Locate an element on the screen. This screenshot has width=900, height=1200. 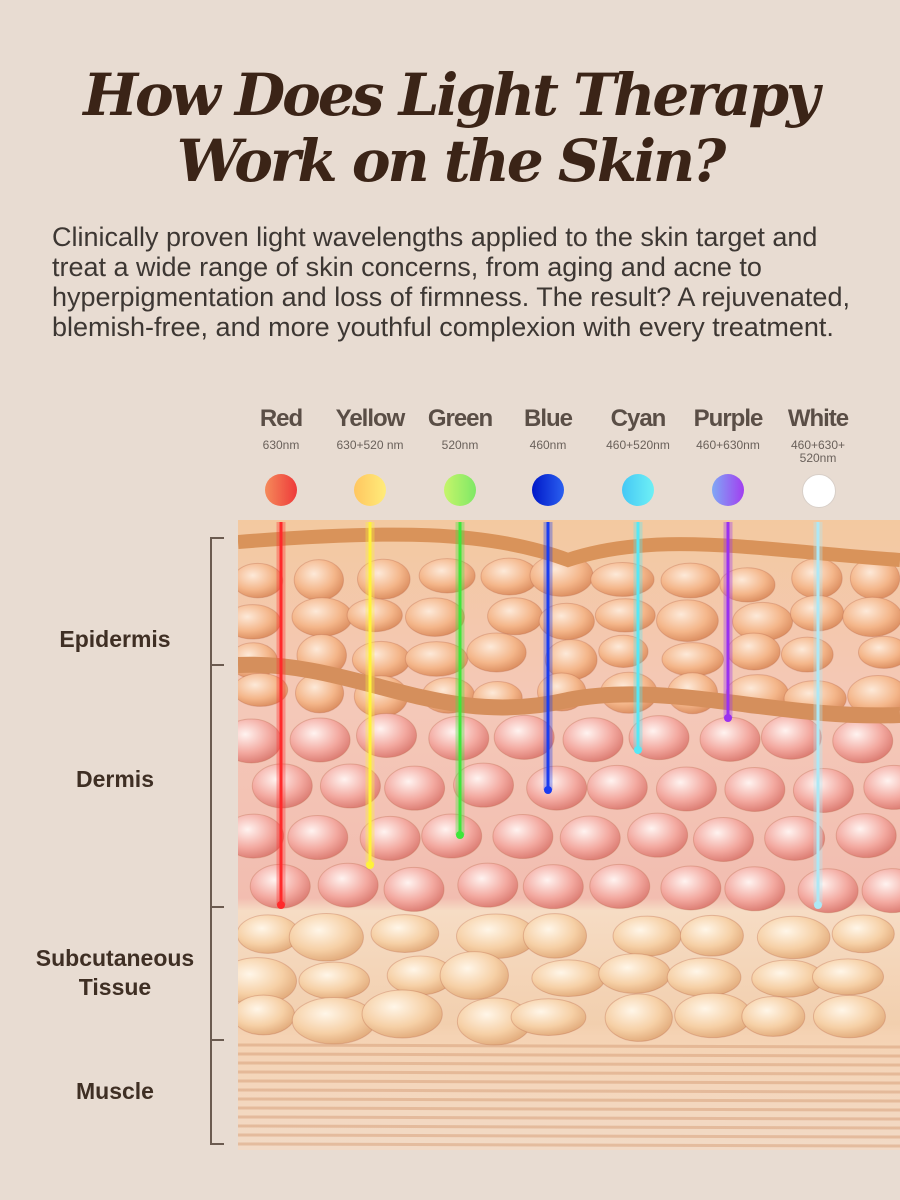
light-name: Blue is located at coordinates (548, 418).